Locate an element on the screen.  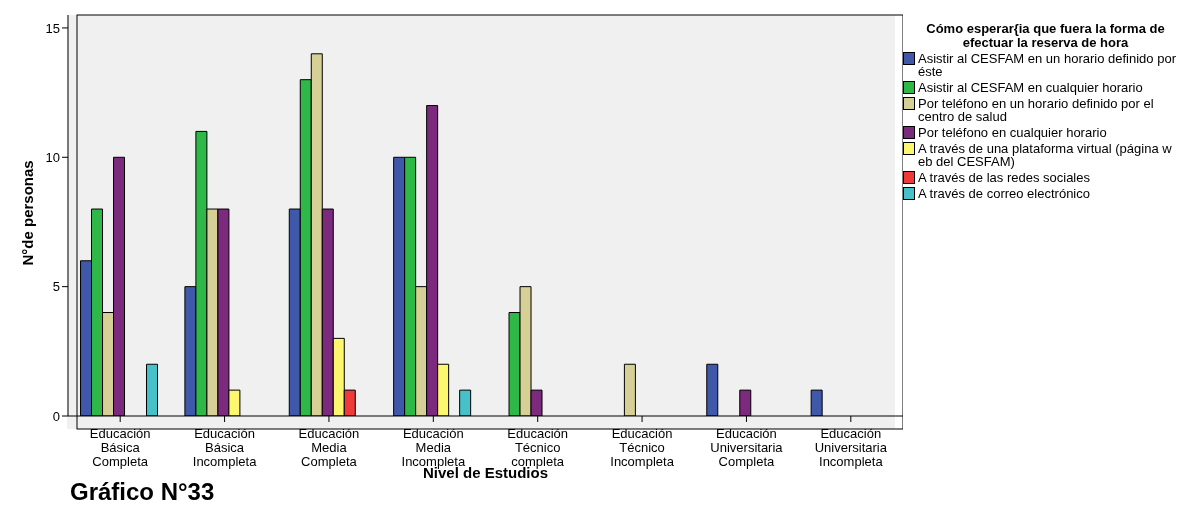
x-tick-label: Educación Media Completa is located at coordinates (329, 447).